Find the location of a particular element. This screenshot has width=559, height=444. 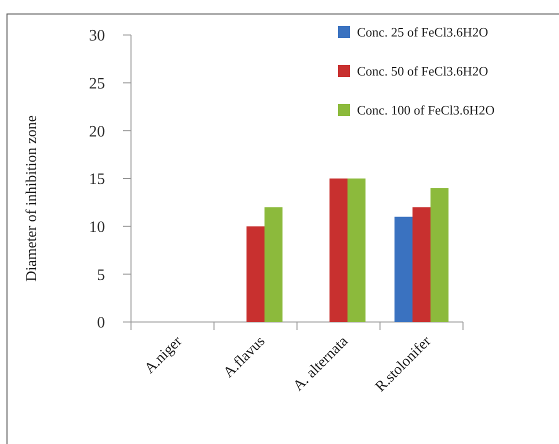

legend-label: Conc. 25 of FeCl3.6H2O is located at coordinates (422, 32).